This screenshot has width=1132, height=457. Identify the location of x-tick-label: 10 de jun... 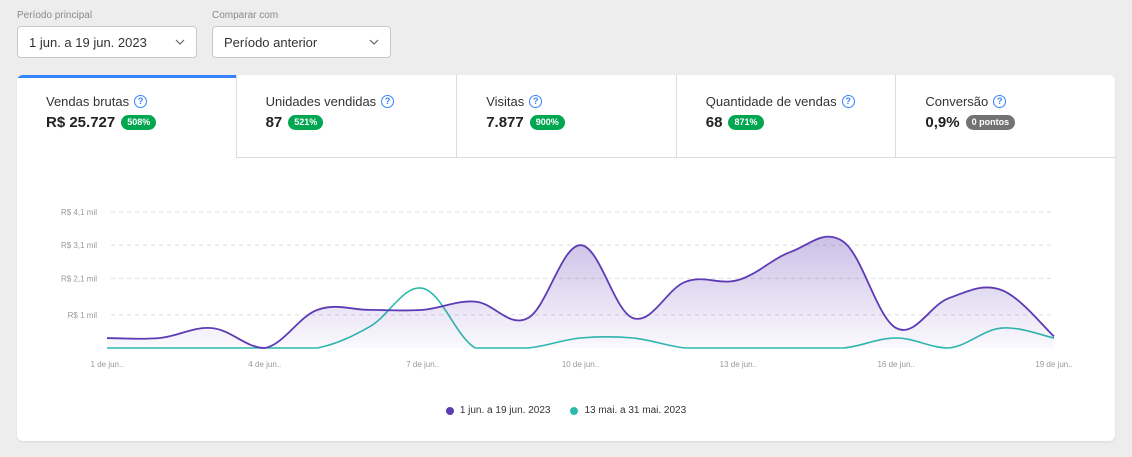
(580, 364).